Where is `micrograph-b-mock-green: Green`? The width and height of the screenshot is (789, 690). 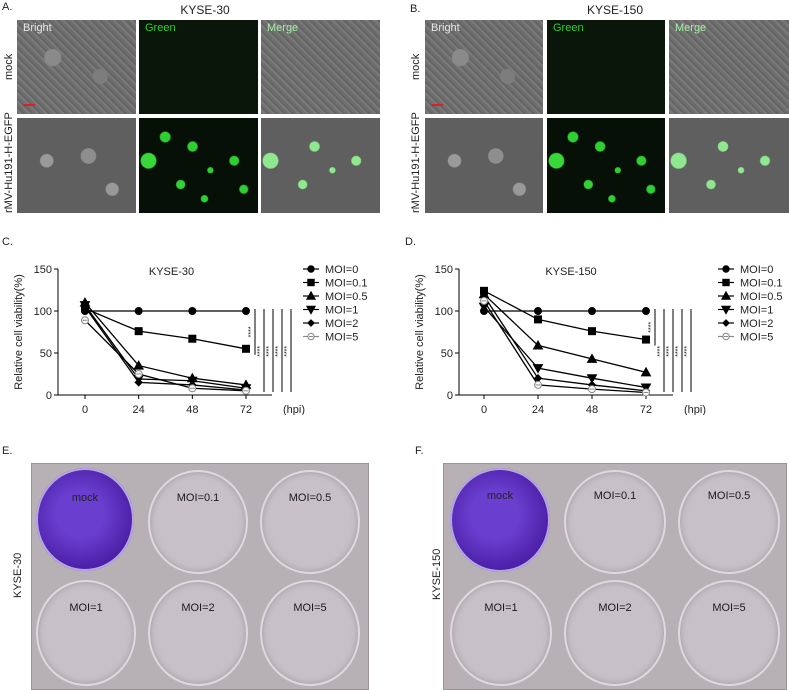 micrograph-b-mock-green: Green is located at coordinates (606, 67).